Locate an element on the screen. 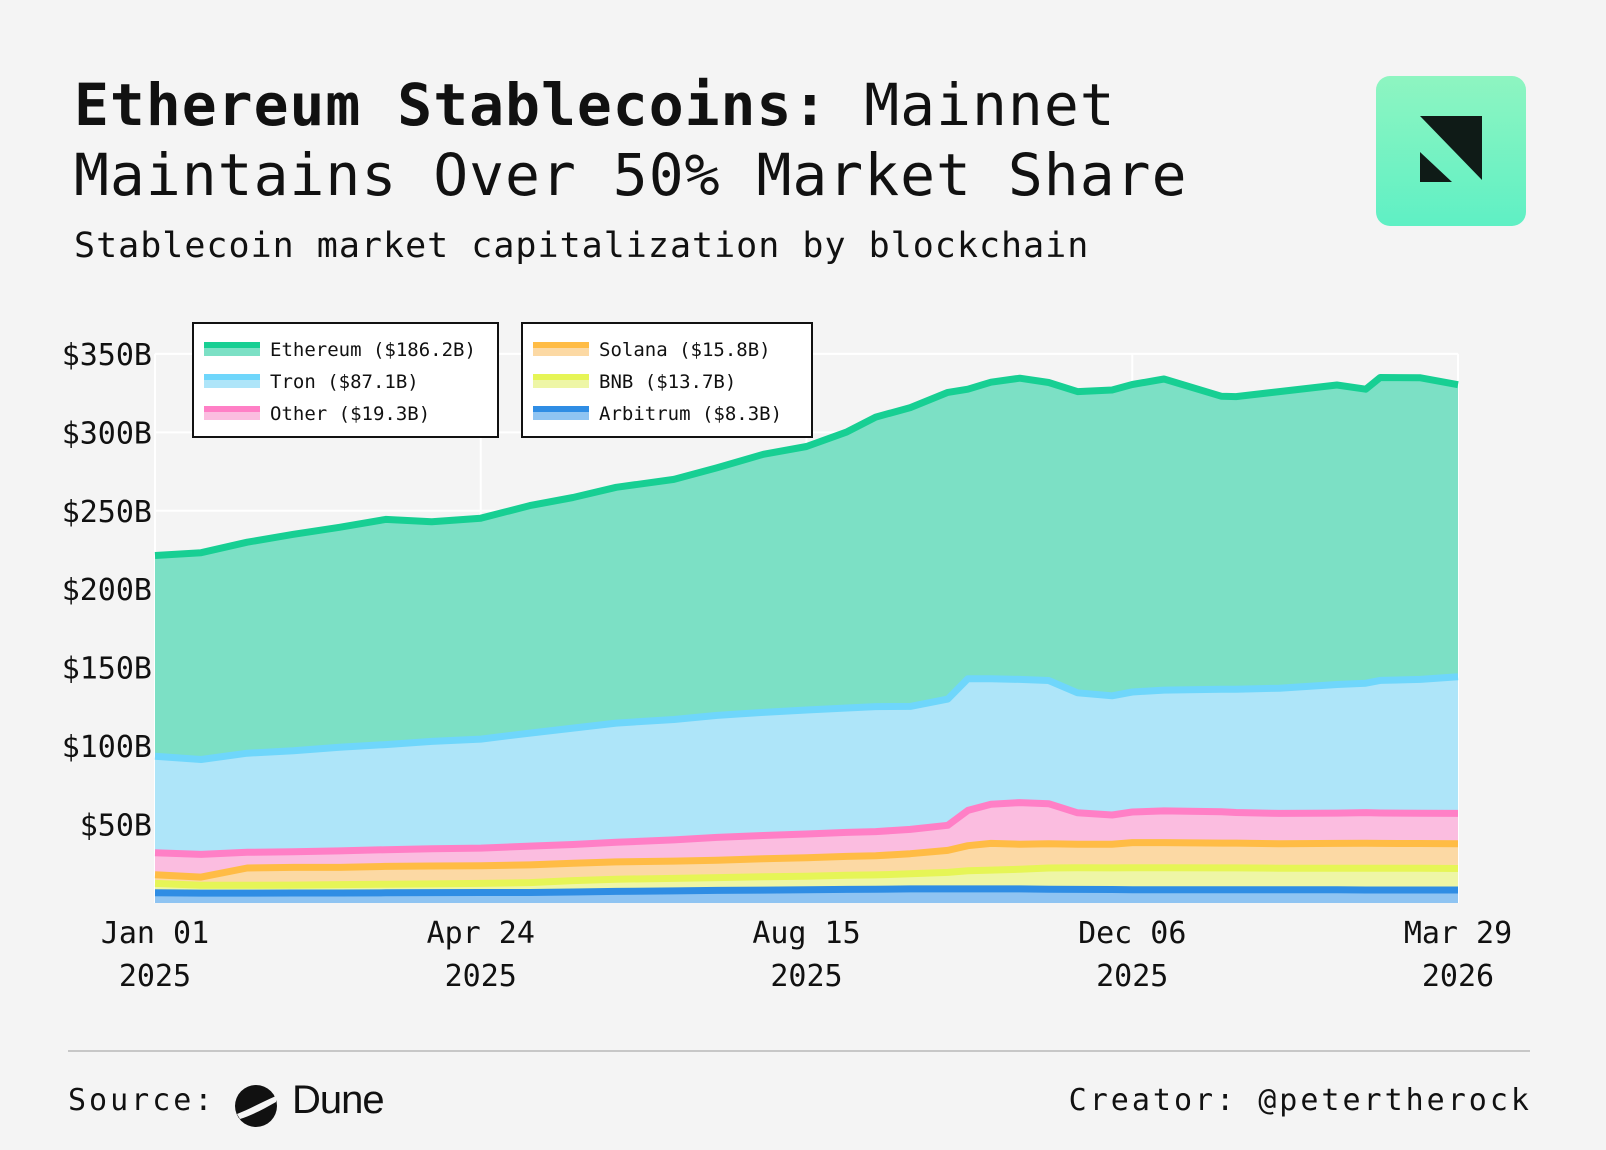 The image size is (1606, 1150). y-tick-label: $200B is located at coordinates (107, 590).